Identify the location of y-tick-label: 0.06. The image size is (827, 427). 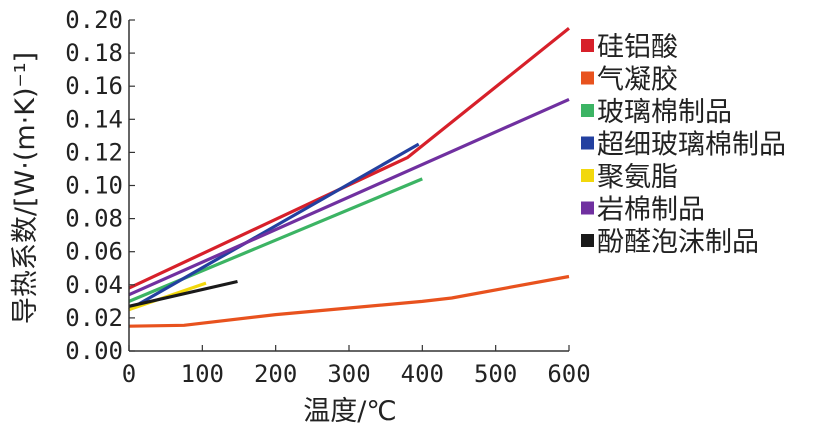
(94, 252).